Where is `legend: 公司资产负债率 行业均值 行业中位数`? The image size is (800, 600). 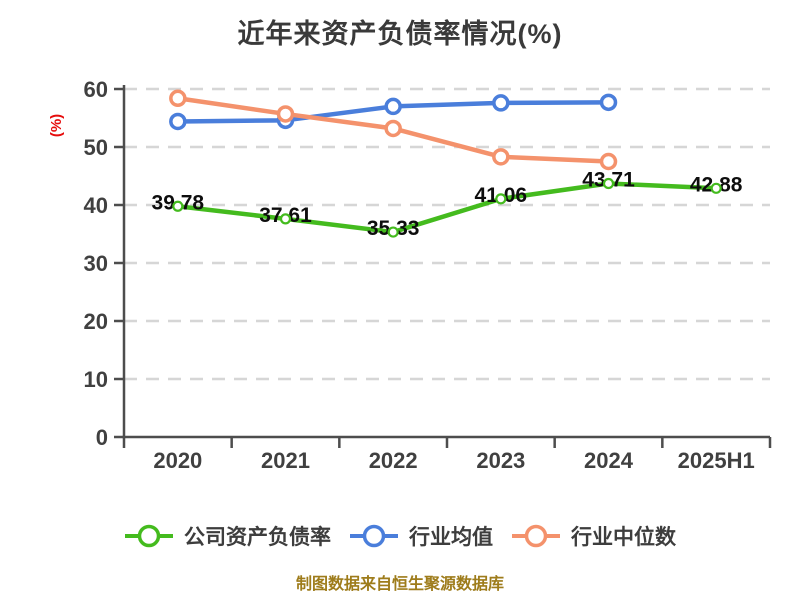
legend: 公司资产负债率 行业均值 行业中位数 is located at coordinates (400, 536).